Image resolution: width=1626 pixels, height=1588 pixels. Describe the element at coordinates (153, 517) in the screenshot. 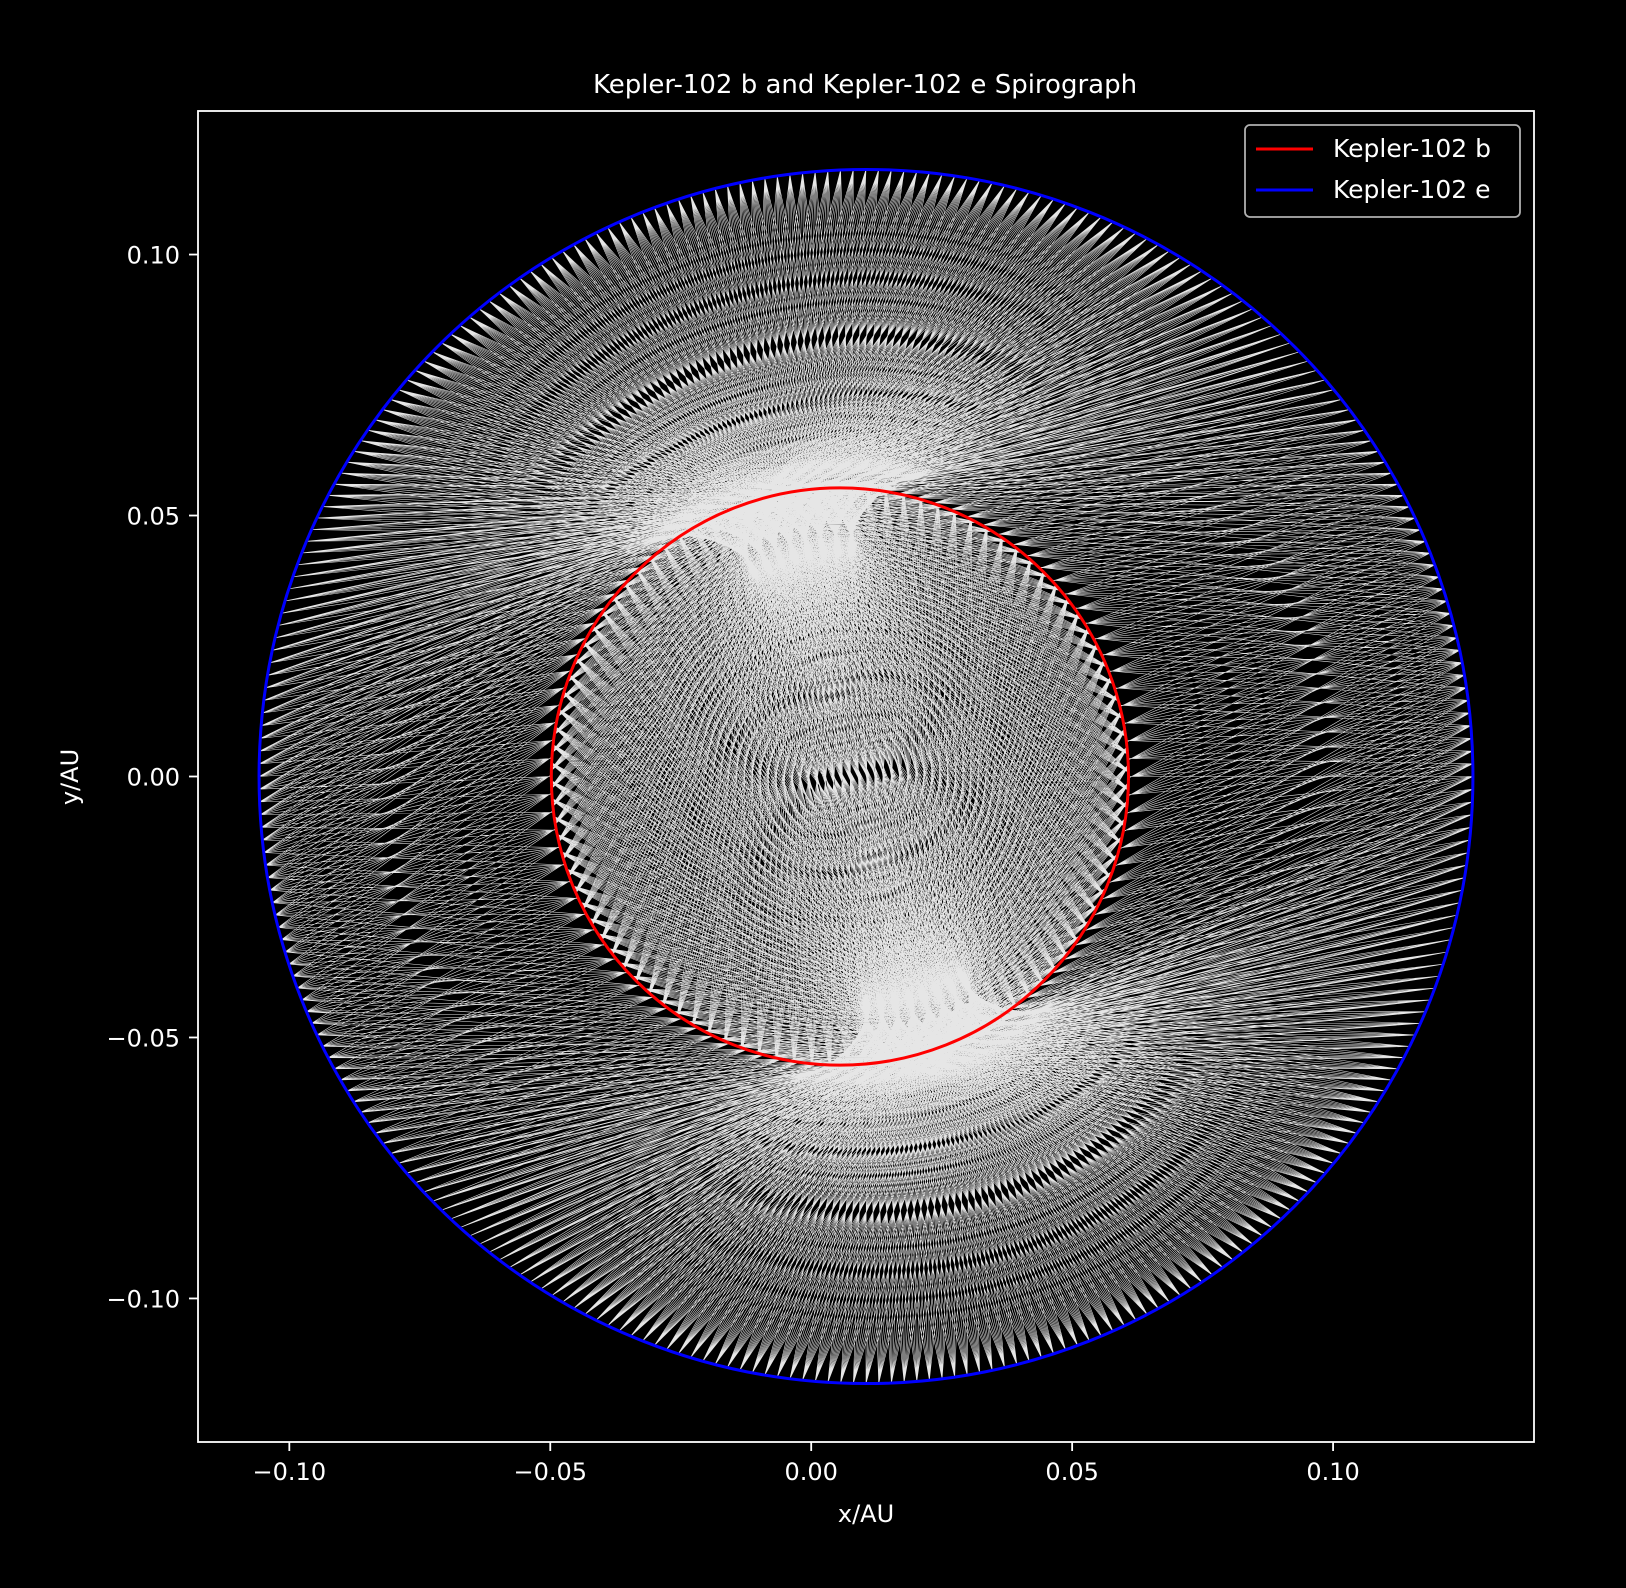

I see `y-tick-label: 0.05` at that location.